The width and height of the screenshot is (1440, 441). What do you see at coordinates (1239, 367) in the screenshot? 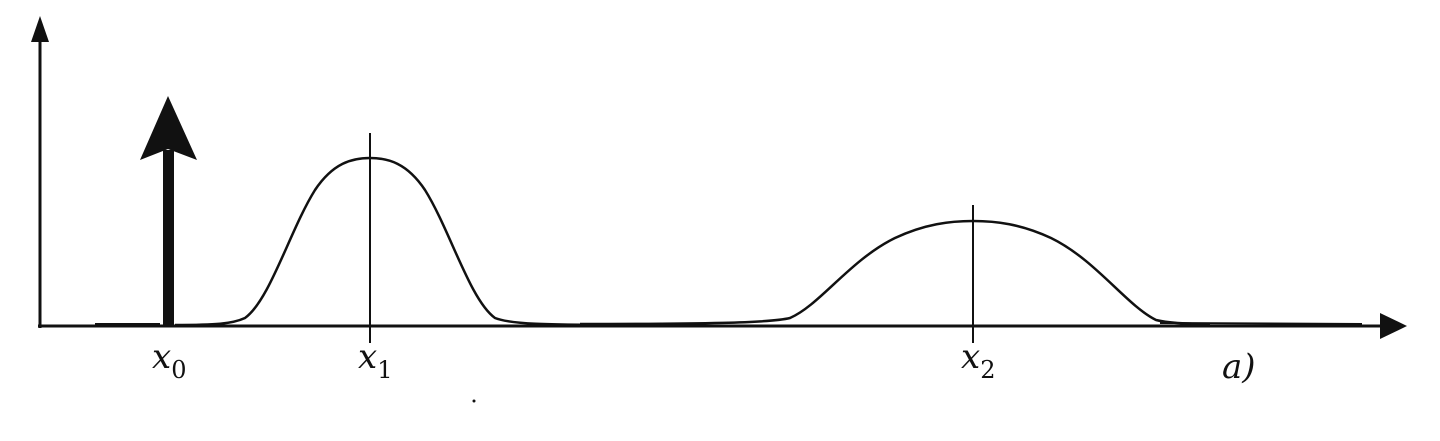
I see `panel-label: a)` at bounding box center [1239, 367].